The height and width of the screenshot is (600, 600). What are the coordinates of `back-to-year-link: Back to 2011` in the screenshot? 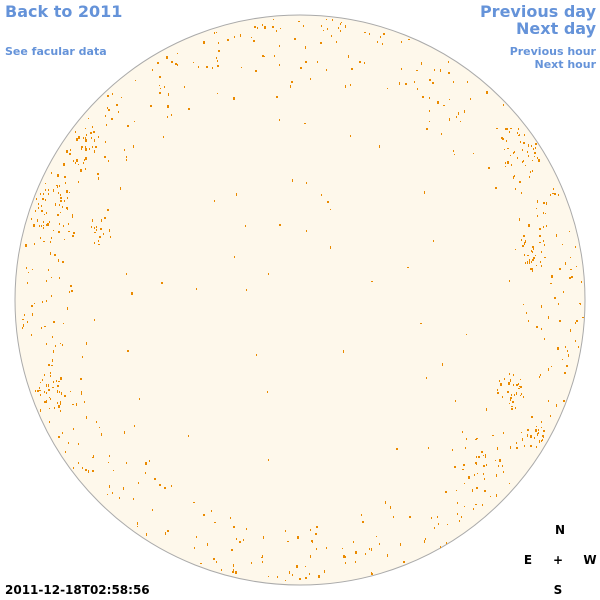 It's located at (64, 11).